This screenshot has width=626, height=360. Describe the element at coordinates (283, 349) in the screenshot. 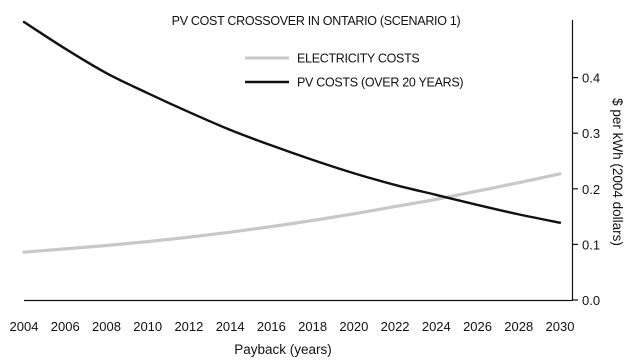

I see `x-axis-label: Payback (years)` at that location.